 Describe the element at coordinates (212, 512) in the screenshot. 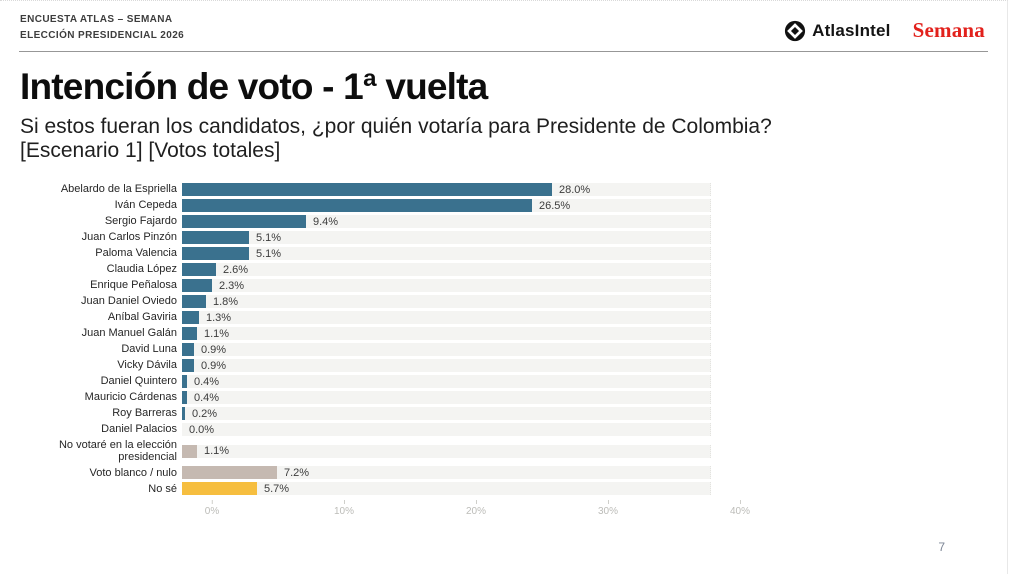

I see `tick-label: 0%` at that location.